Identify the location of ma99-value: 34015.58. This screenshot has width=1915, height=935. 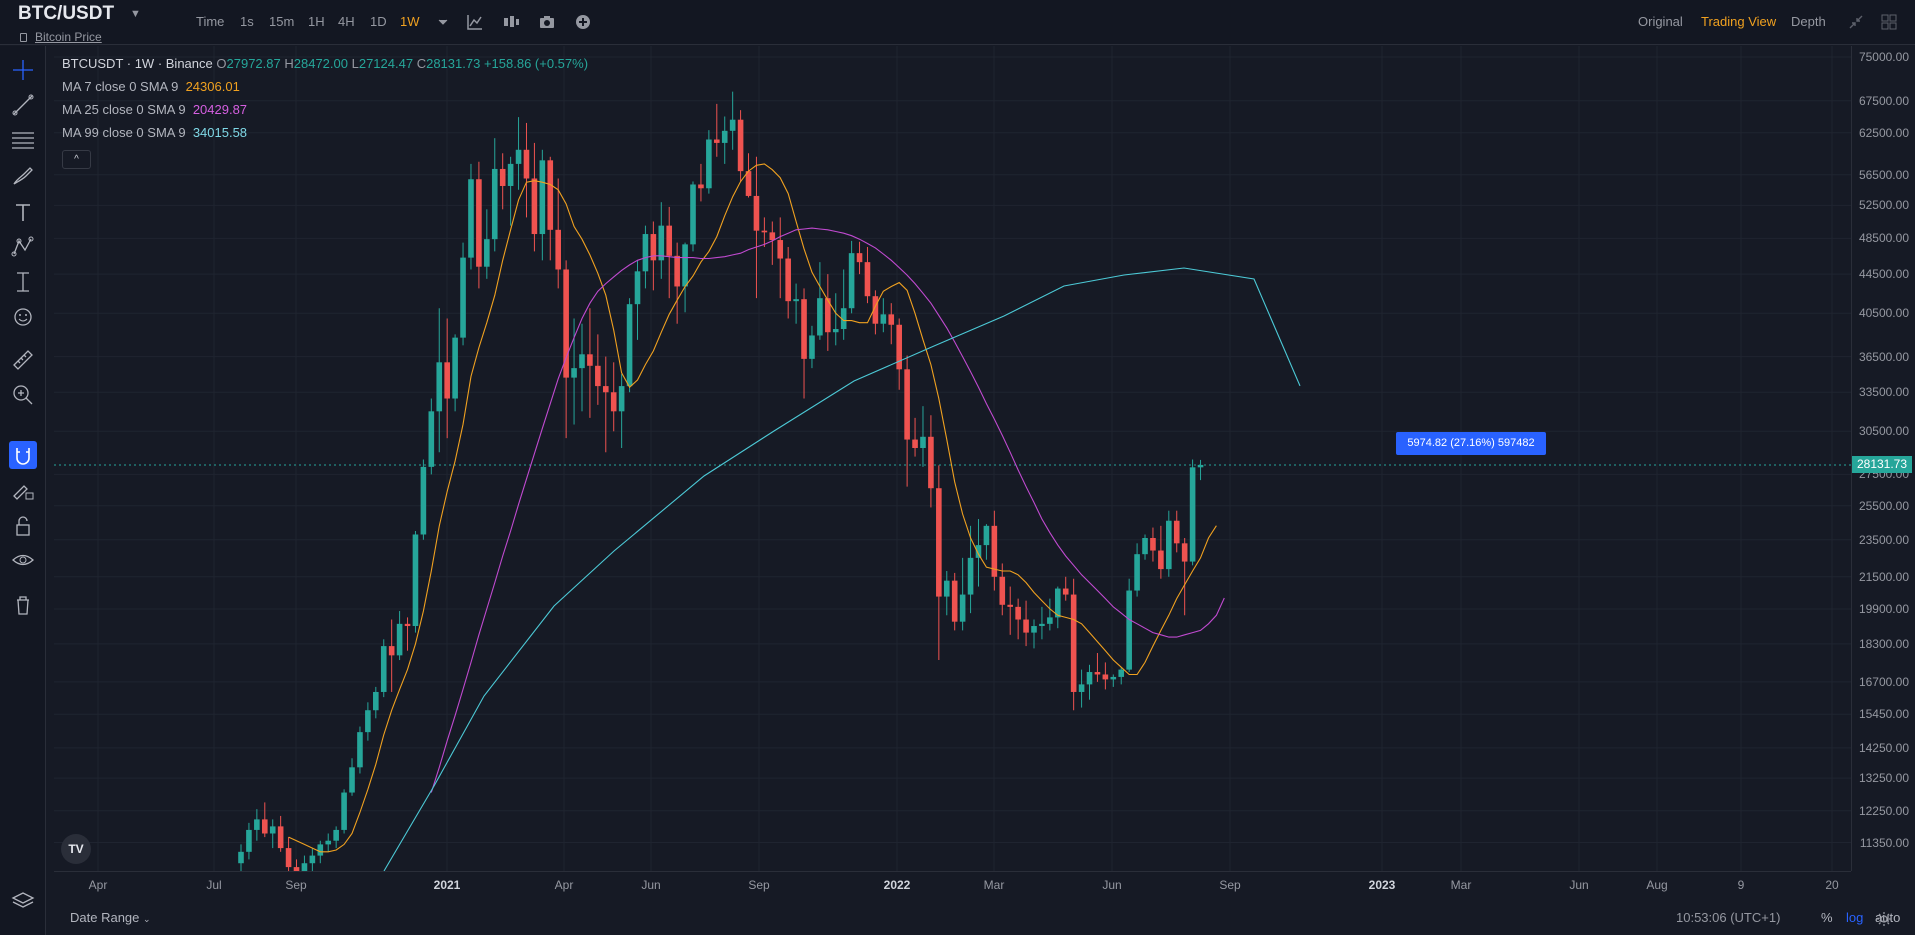
(220, 132).